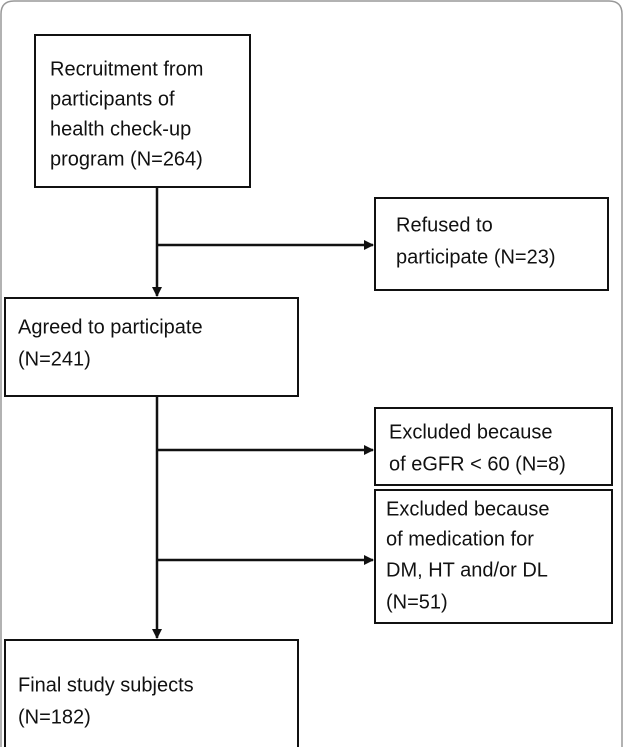 This screenshot has height=747, width=623. Describe the element at coordinates (110, 327) in the screenshot. I see `node-text: Agreed to participate` at that location.